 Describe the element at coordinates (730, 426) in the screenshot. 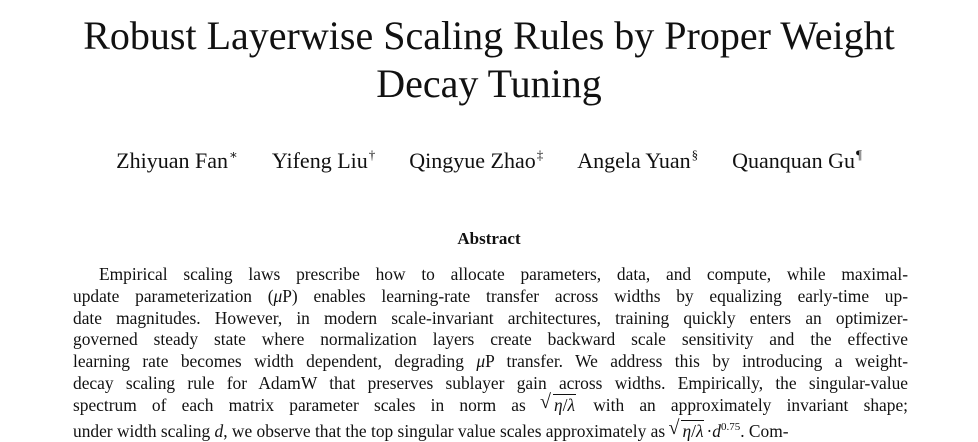

I see `exponent: 0.75` at that location.